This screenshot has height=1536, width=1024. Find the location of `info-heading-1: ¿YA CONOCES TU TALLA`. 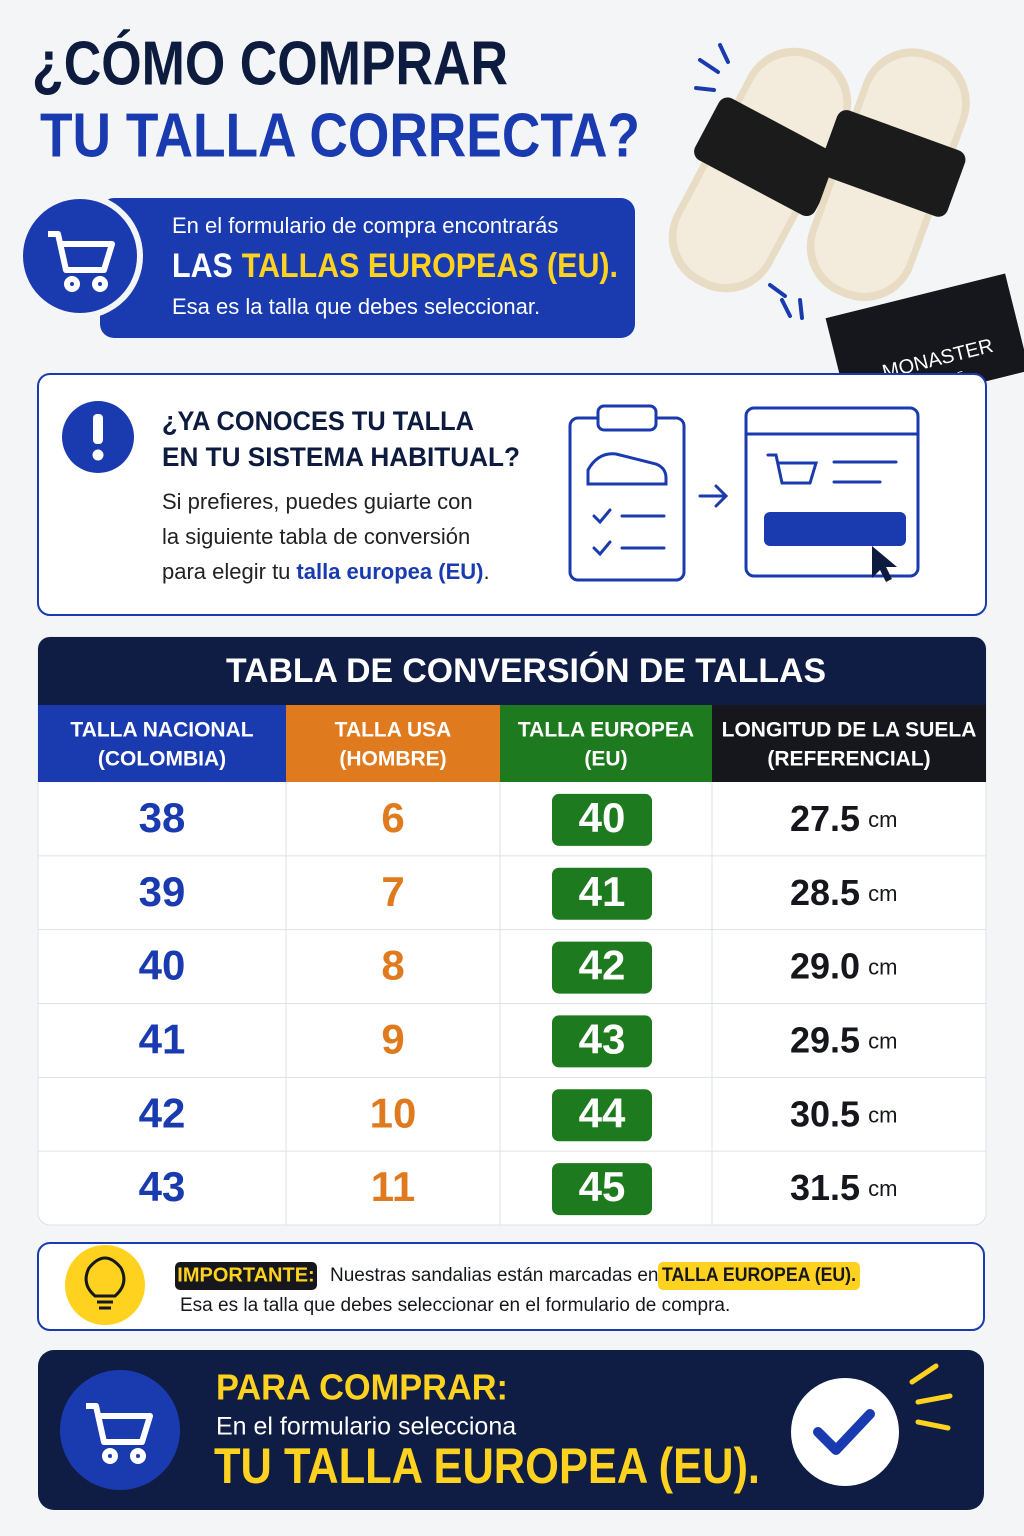

info-heading-1: ¿YA CONOCES TU TALLA is located at coordinates (318, 421).